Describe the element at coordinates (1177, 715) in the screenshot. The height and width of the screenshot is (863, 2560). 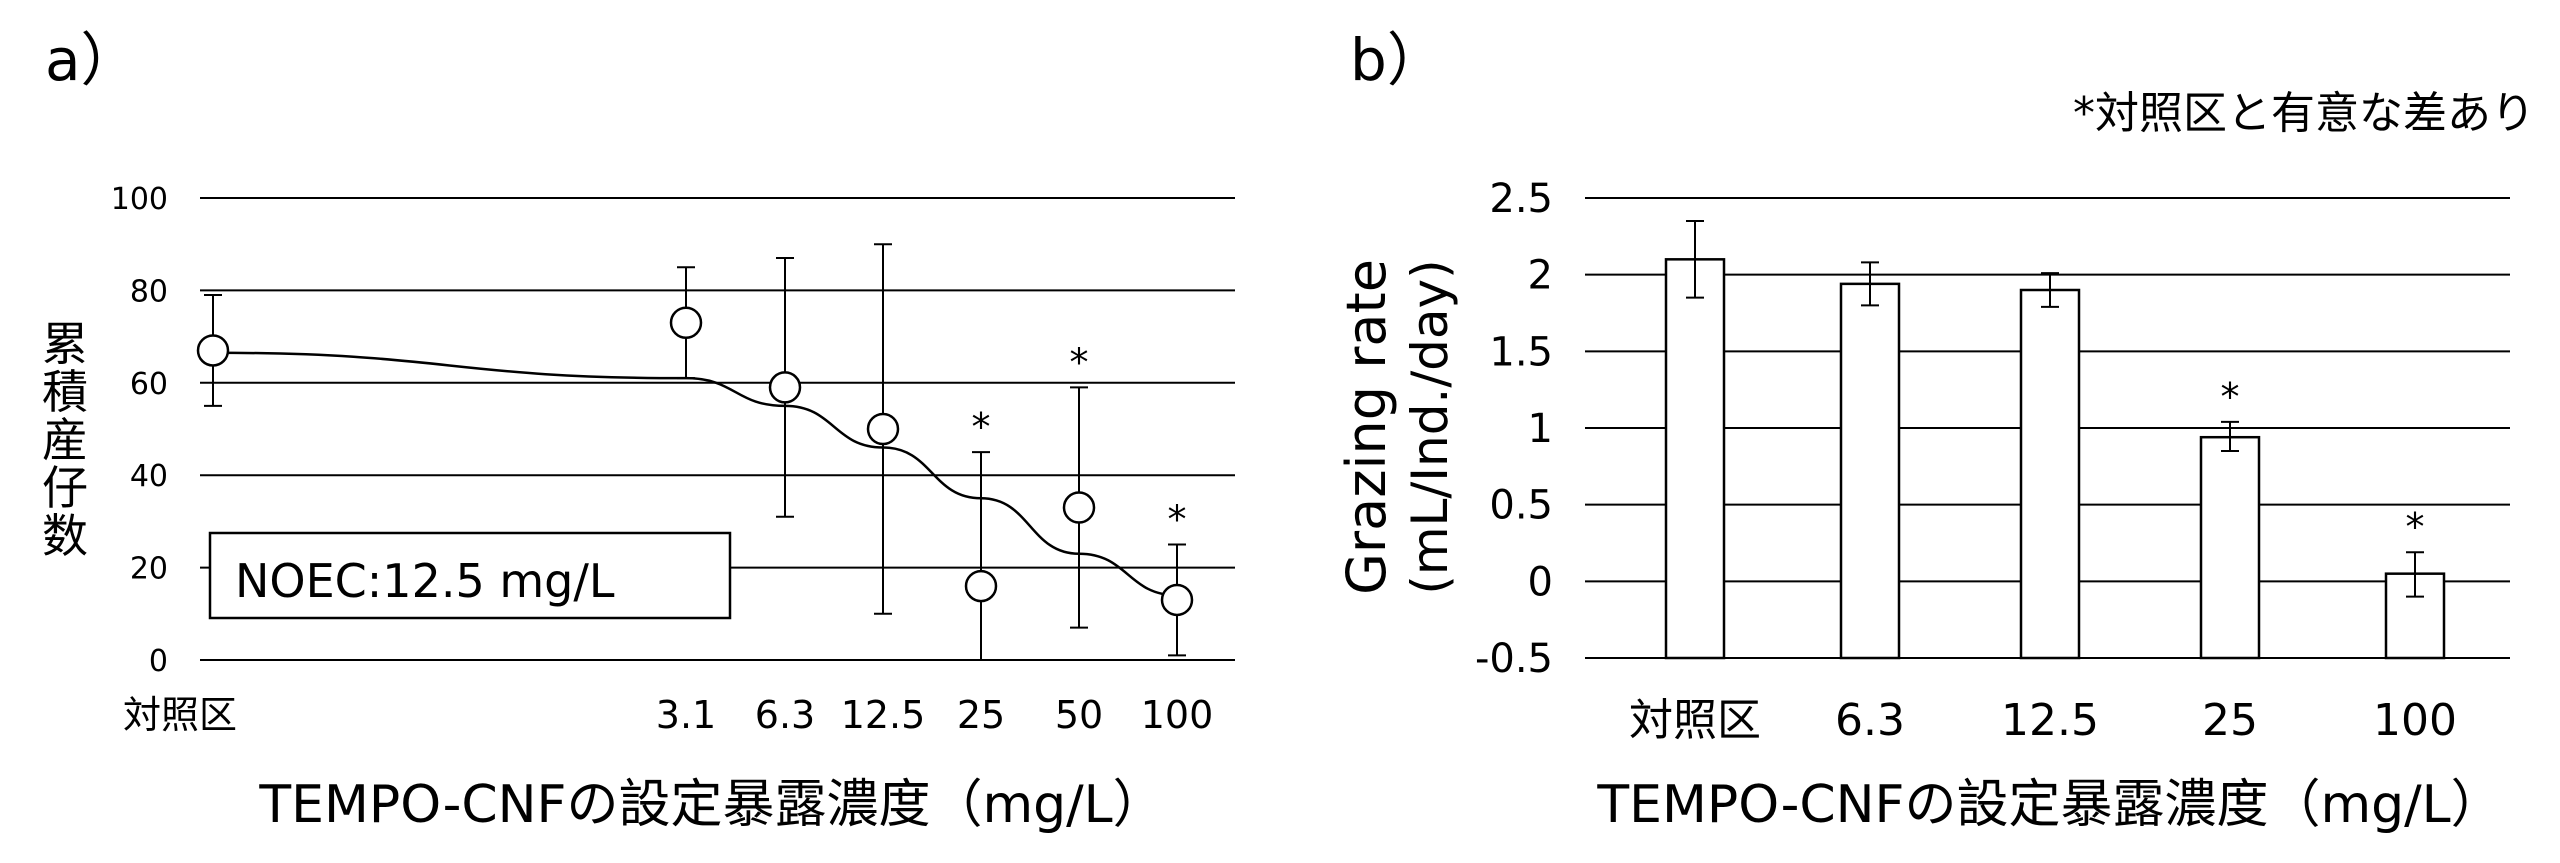
I see `panel-a-x-tick-label: 100` at that location.